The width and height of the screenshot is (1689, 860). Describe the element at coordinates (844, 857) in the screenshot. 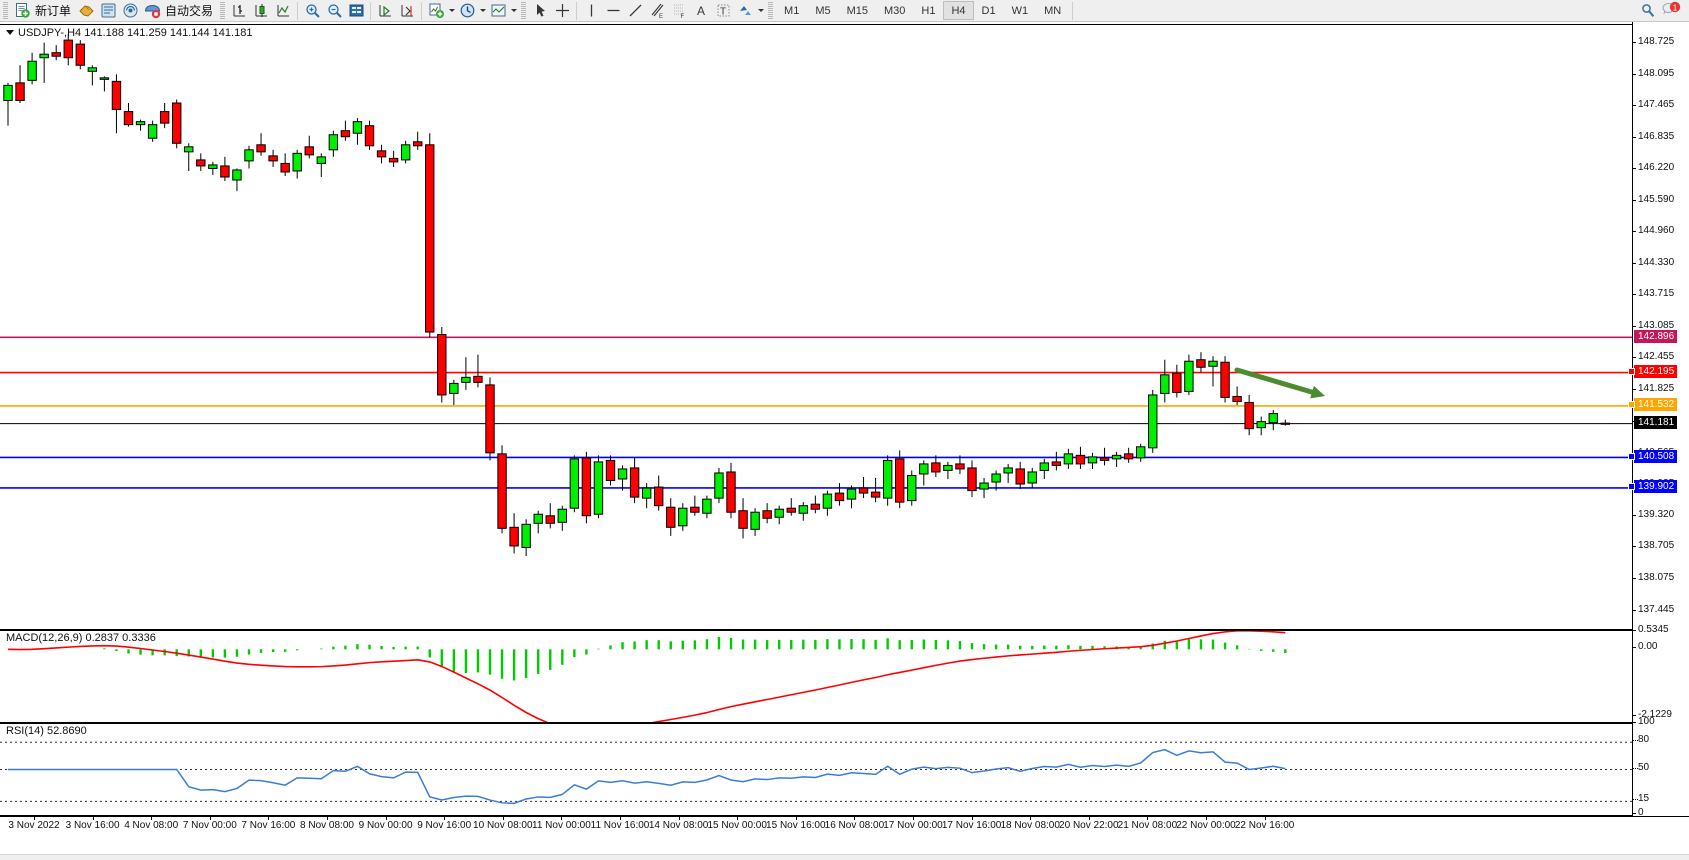

I see `status-bar` at that location.